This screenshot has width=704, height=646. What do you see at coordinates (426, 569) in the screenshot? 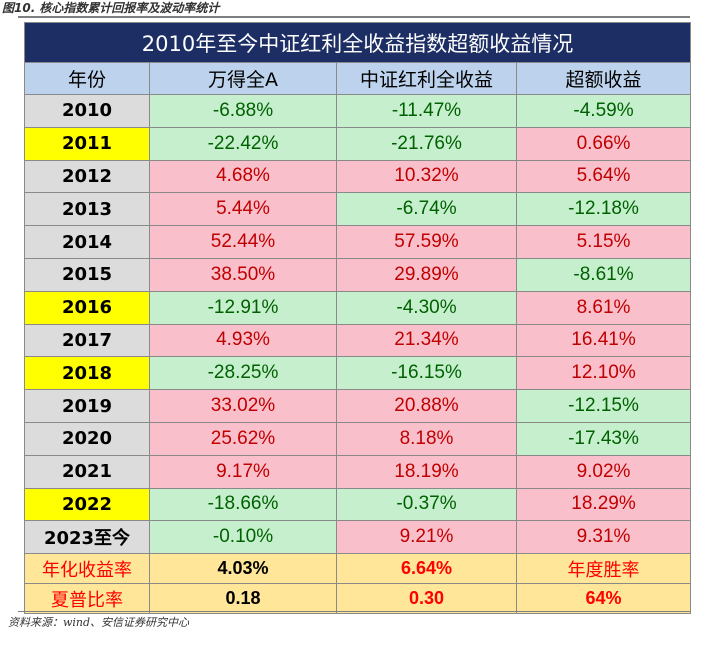
I see `annual-return-dividend: 6.64%` at bounding box center [426, 569].